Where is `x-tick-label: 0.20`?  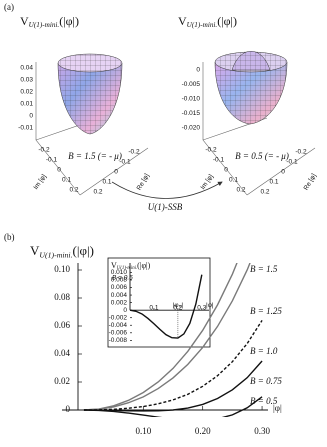 x-tick-label: 0.20 is located at coordinates (203, 431).